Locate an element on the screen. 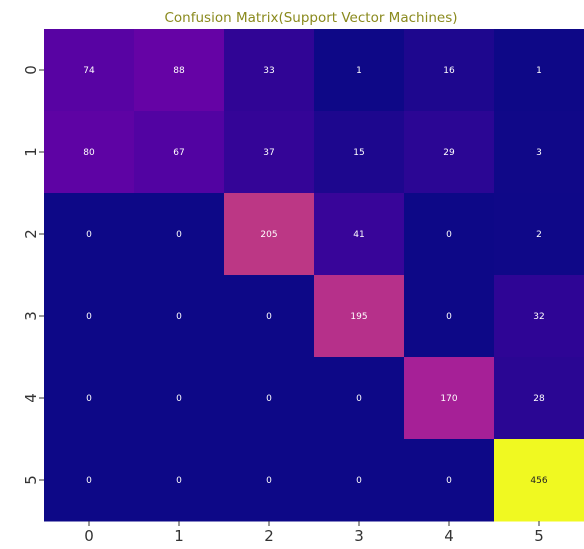  cell-value-label: 16 is located at coordinates (449, 71).